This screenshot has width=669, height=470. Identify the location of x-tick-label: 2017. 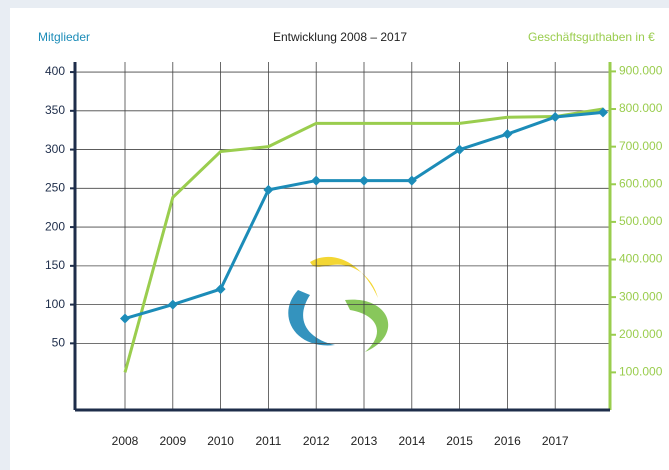
(555, 441).